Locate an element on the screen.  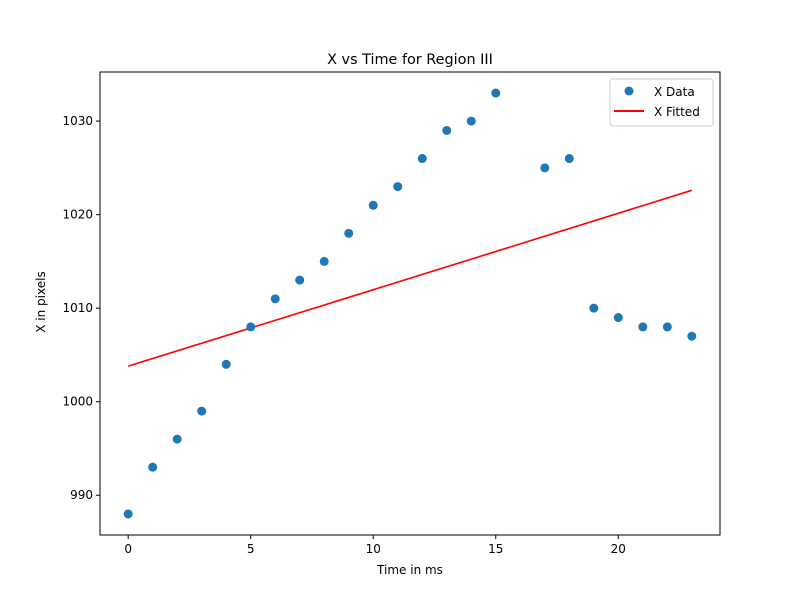
legend-label-x-fitted: X Fitted is located at coordinates (677, 112).